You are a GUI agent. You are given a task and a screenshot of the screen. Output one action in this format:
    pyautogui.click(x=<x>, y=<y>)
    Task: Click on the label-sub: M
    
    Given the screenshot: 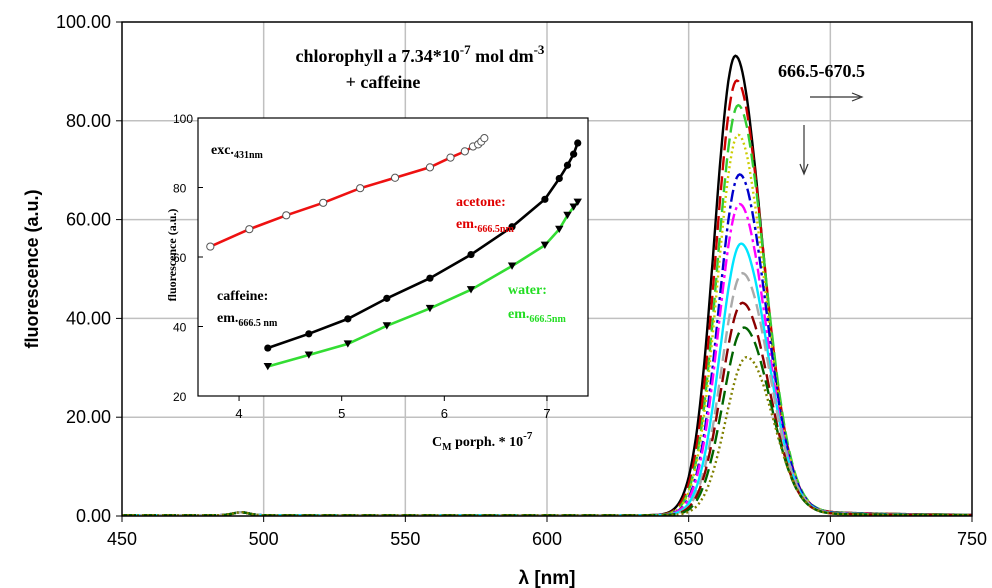 What is the action you would take?
    pyautogui.click(x=447, y=447)
    